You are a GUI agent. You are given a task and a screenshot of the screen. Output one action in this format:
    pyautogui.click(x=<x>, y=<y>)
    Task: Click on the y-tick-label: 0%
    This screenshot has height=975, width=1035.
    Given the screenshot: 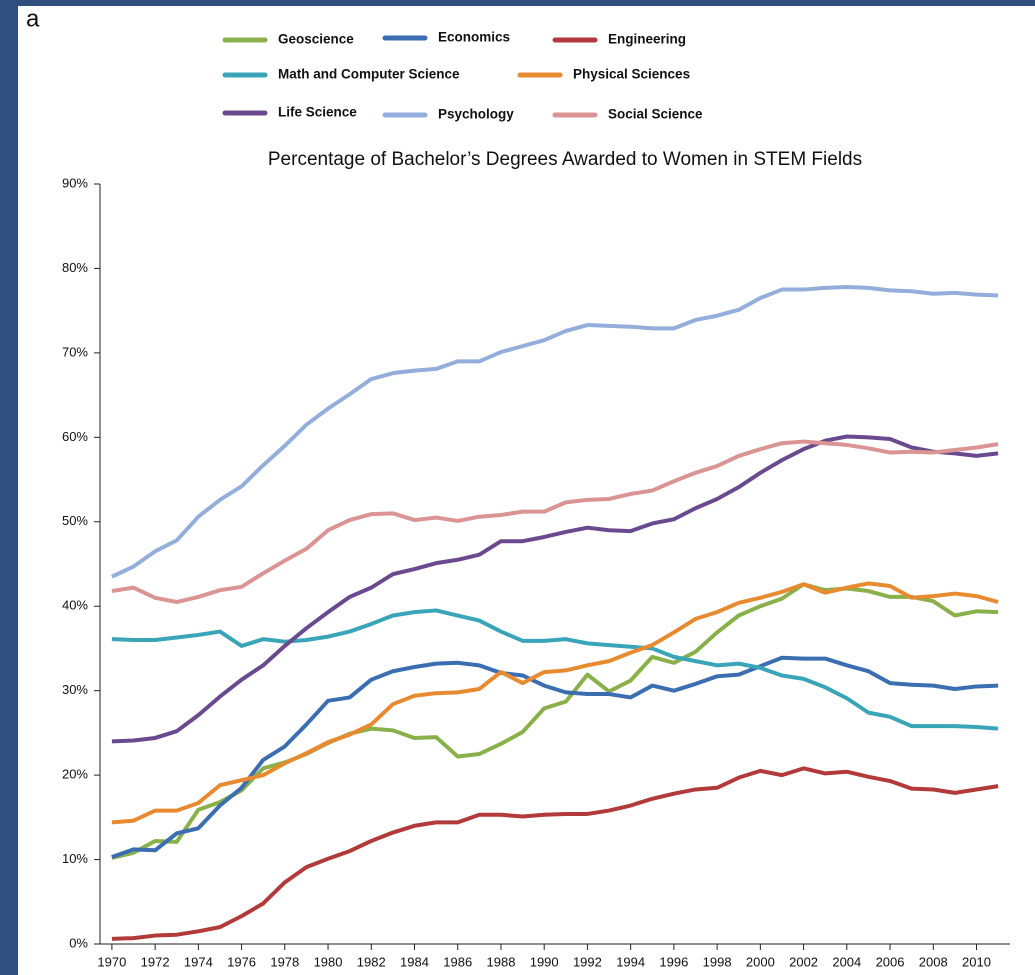 What is the action you would take?
    pyautogui.click(x=78, y=942)
    